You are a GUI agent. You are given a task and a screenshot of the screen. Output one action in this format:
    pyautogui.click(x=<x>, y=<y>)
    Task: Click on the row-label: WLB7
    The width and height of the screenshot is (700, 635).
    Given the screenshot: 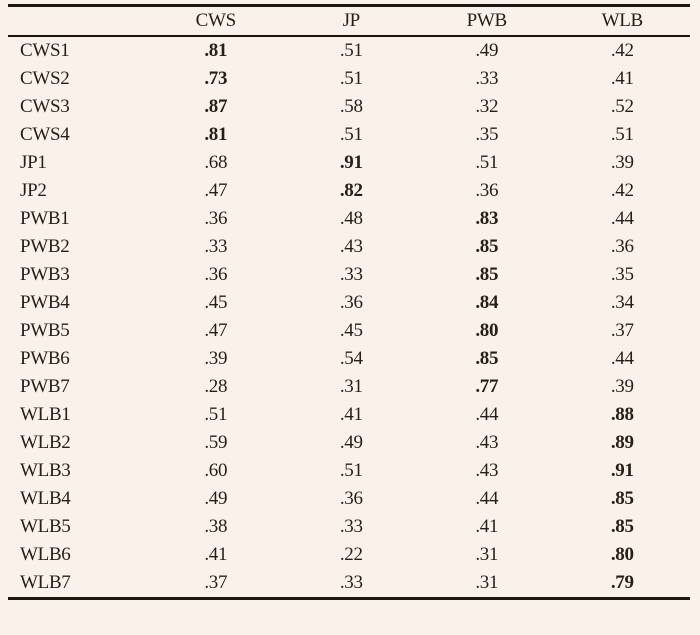 What is the action you would take?
    pyautogui.click(x=45, y=582)
    